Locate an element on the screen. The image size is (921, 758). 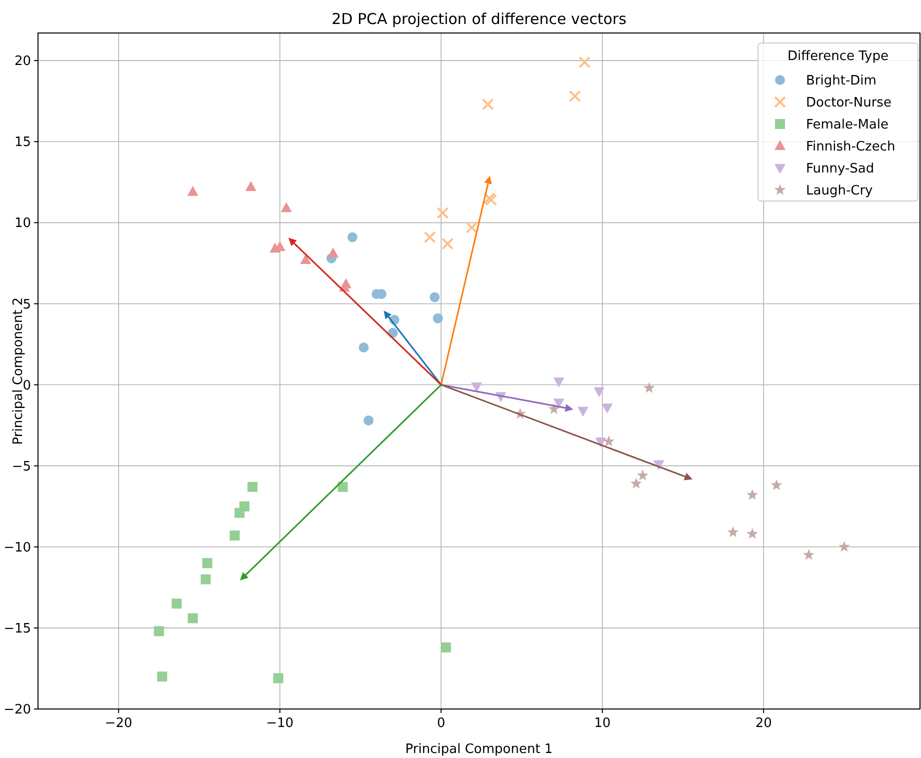
legend-label: Female-Male is located at coordinates (847, 125).